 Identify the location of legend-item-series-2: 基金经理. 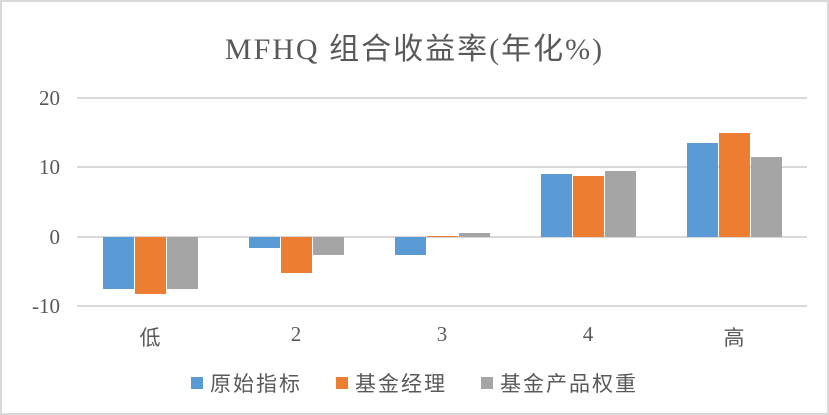
(391, 383).